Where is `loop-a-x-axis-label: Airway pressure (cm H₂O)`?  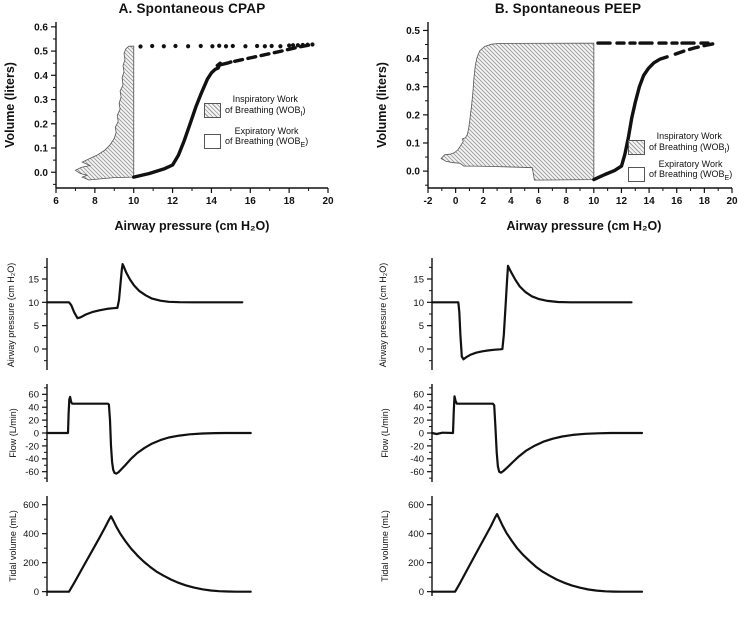 loop-a-x-axis-label: Airway pressure (cm H₂O) is located at coordinates (192, 226).